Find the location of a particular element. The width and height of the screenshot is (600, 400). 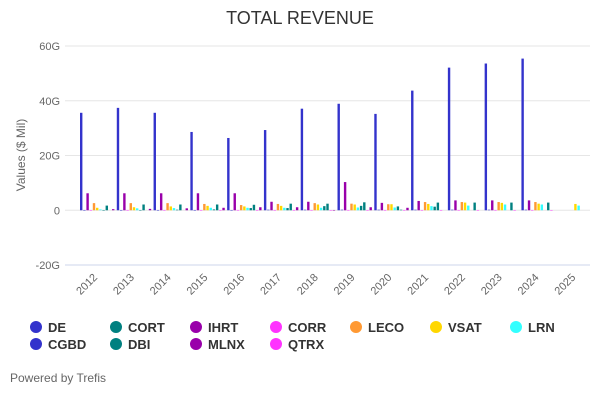

bar-de-2016 is located at coordinates (228, 174).